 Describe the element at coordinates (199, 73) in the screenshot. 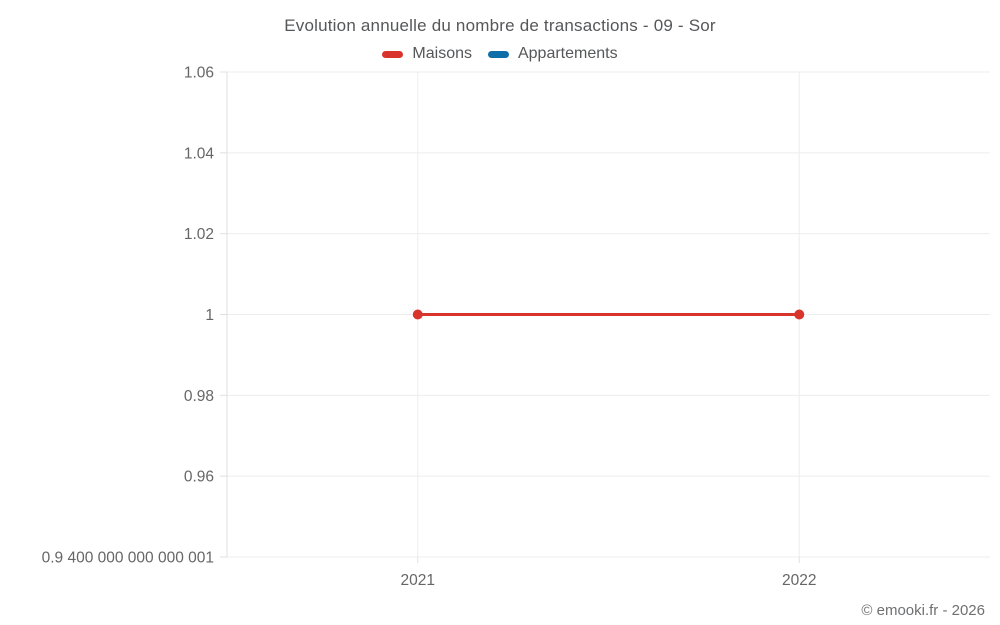

I see `y-tick-label: 1.06` at that location.